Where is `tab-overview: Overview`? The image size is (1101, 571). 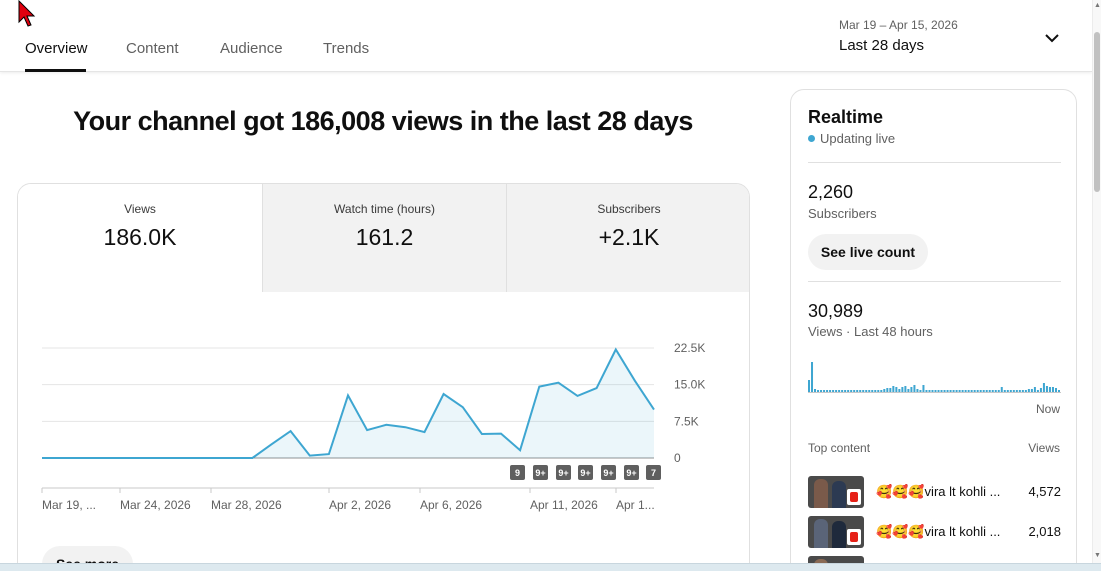
tab-overview: Overview is located at coordinates (56, 48).